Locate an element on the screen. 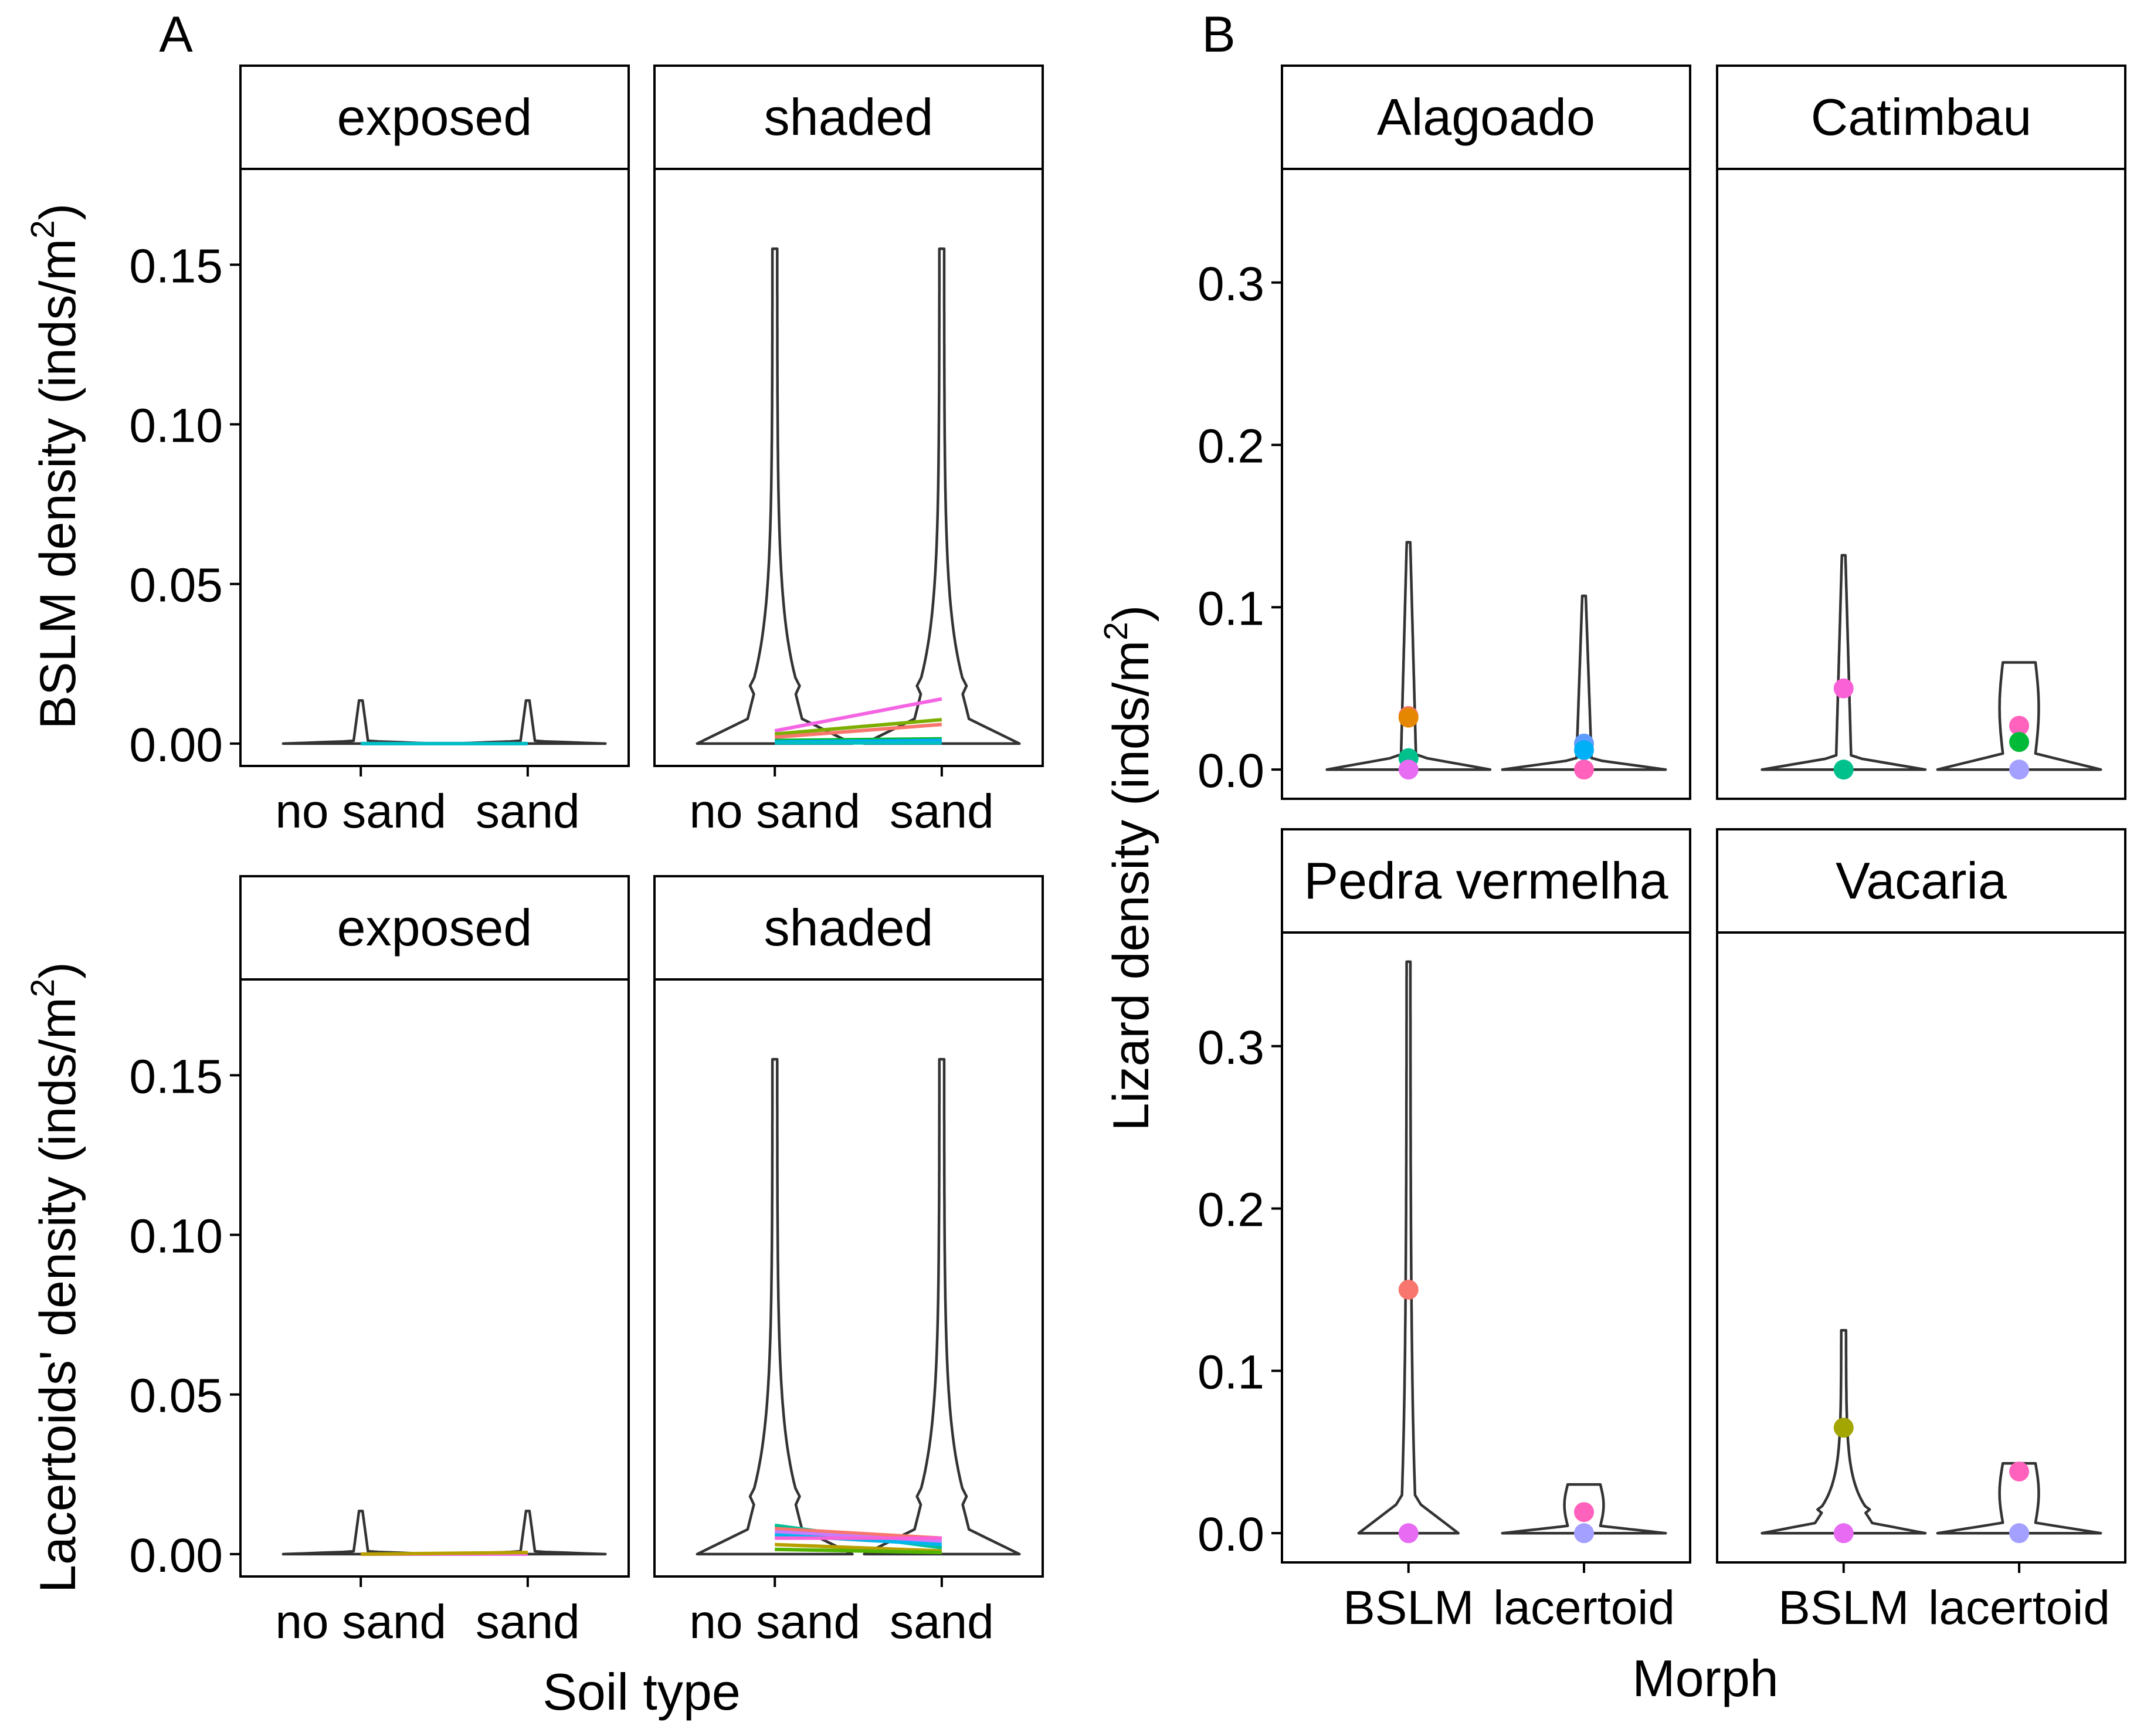 This screenshot has width=2137, height=1736. facet-vacaria: Vacaria BSLM lacertoid is located at coordinates (1921, 1231).